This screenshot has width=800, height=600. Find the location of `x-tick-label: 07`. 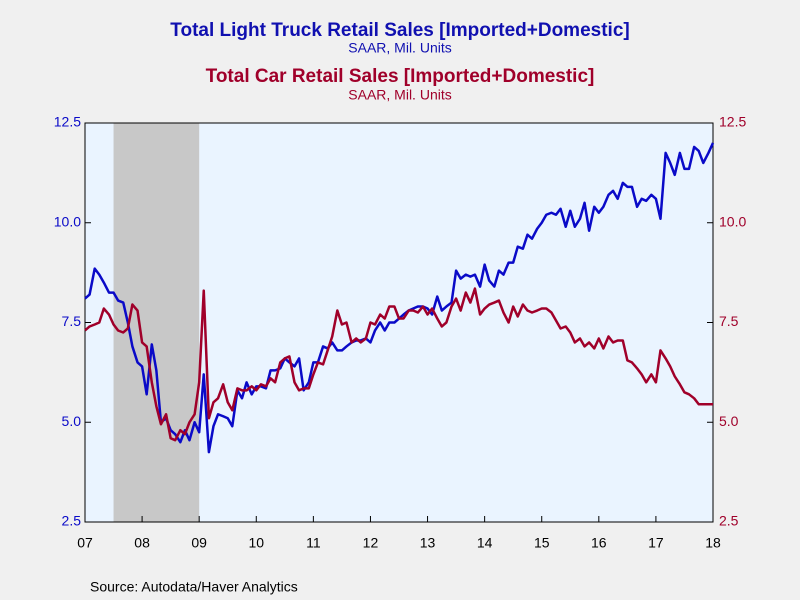

x-tick-label: 07 is located at coordinates (85, 543).